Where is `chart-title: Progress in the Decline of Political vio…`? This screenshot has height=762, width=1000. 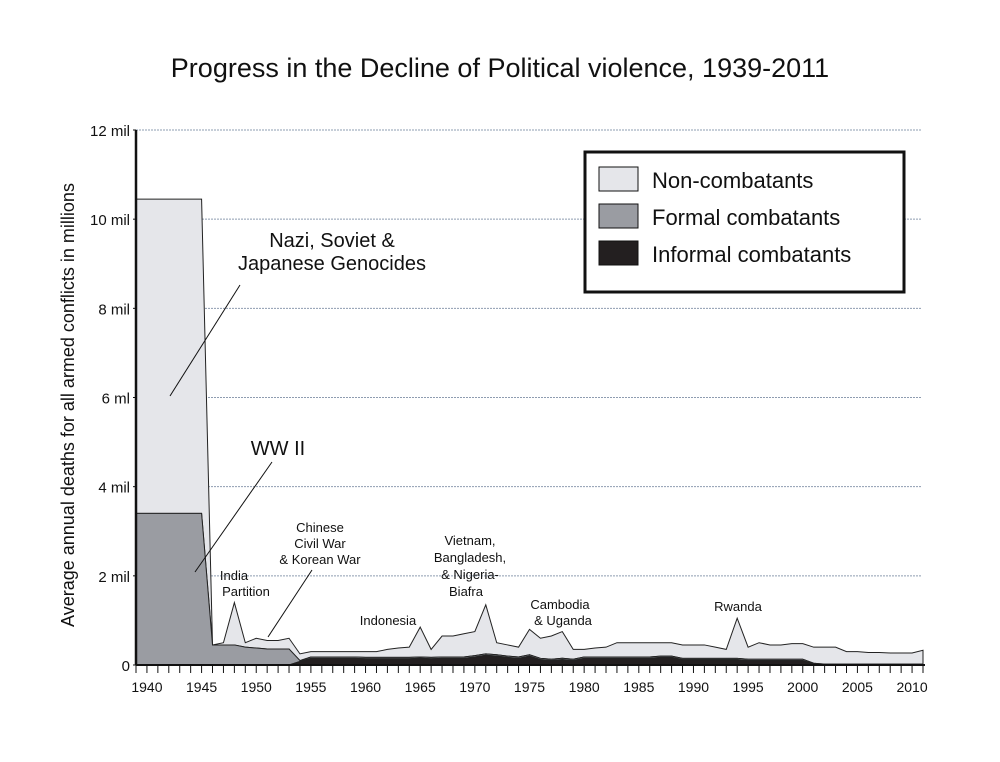
chart-title: Progress in the Decline of Political vio… is located at coordinates (500, 68).